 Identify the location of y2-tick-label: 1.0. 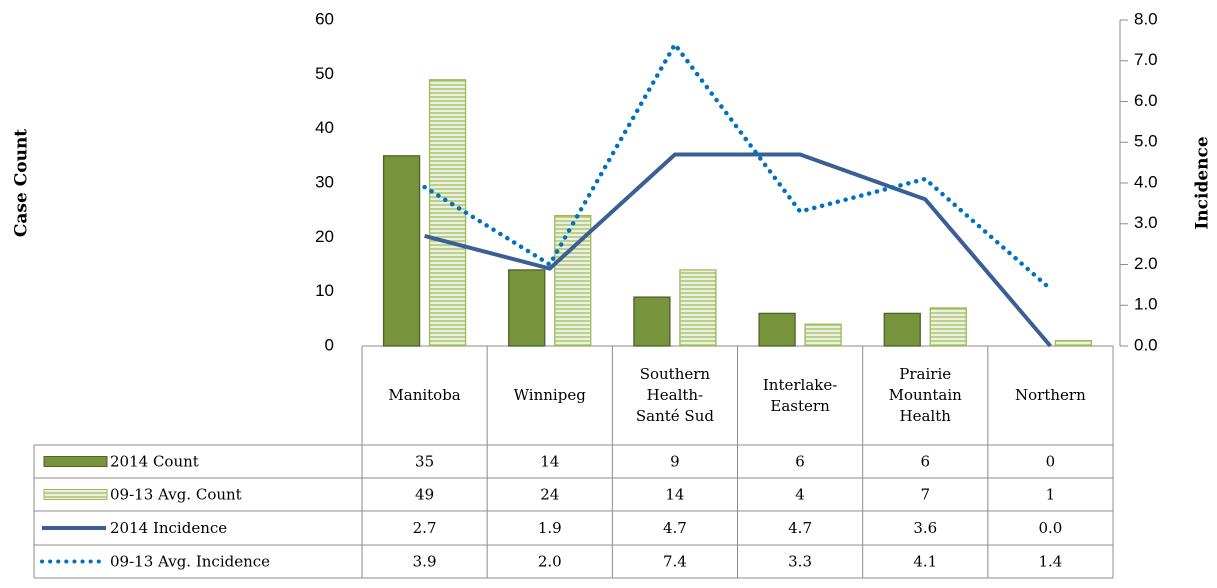
(1146, 304).